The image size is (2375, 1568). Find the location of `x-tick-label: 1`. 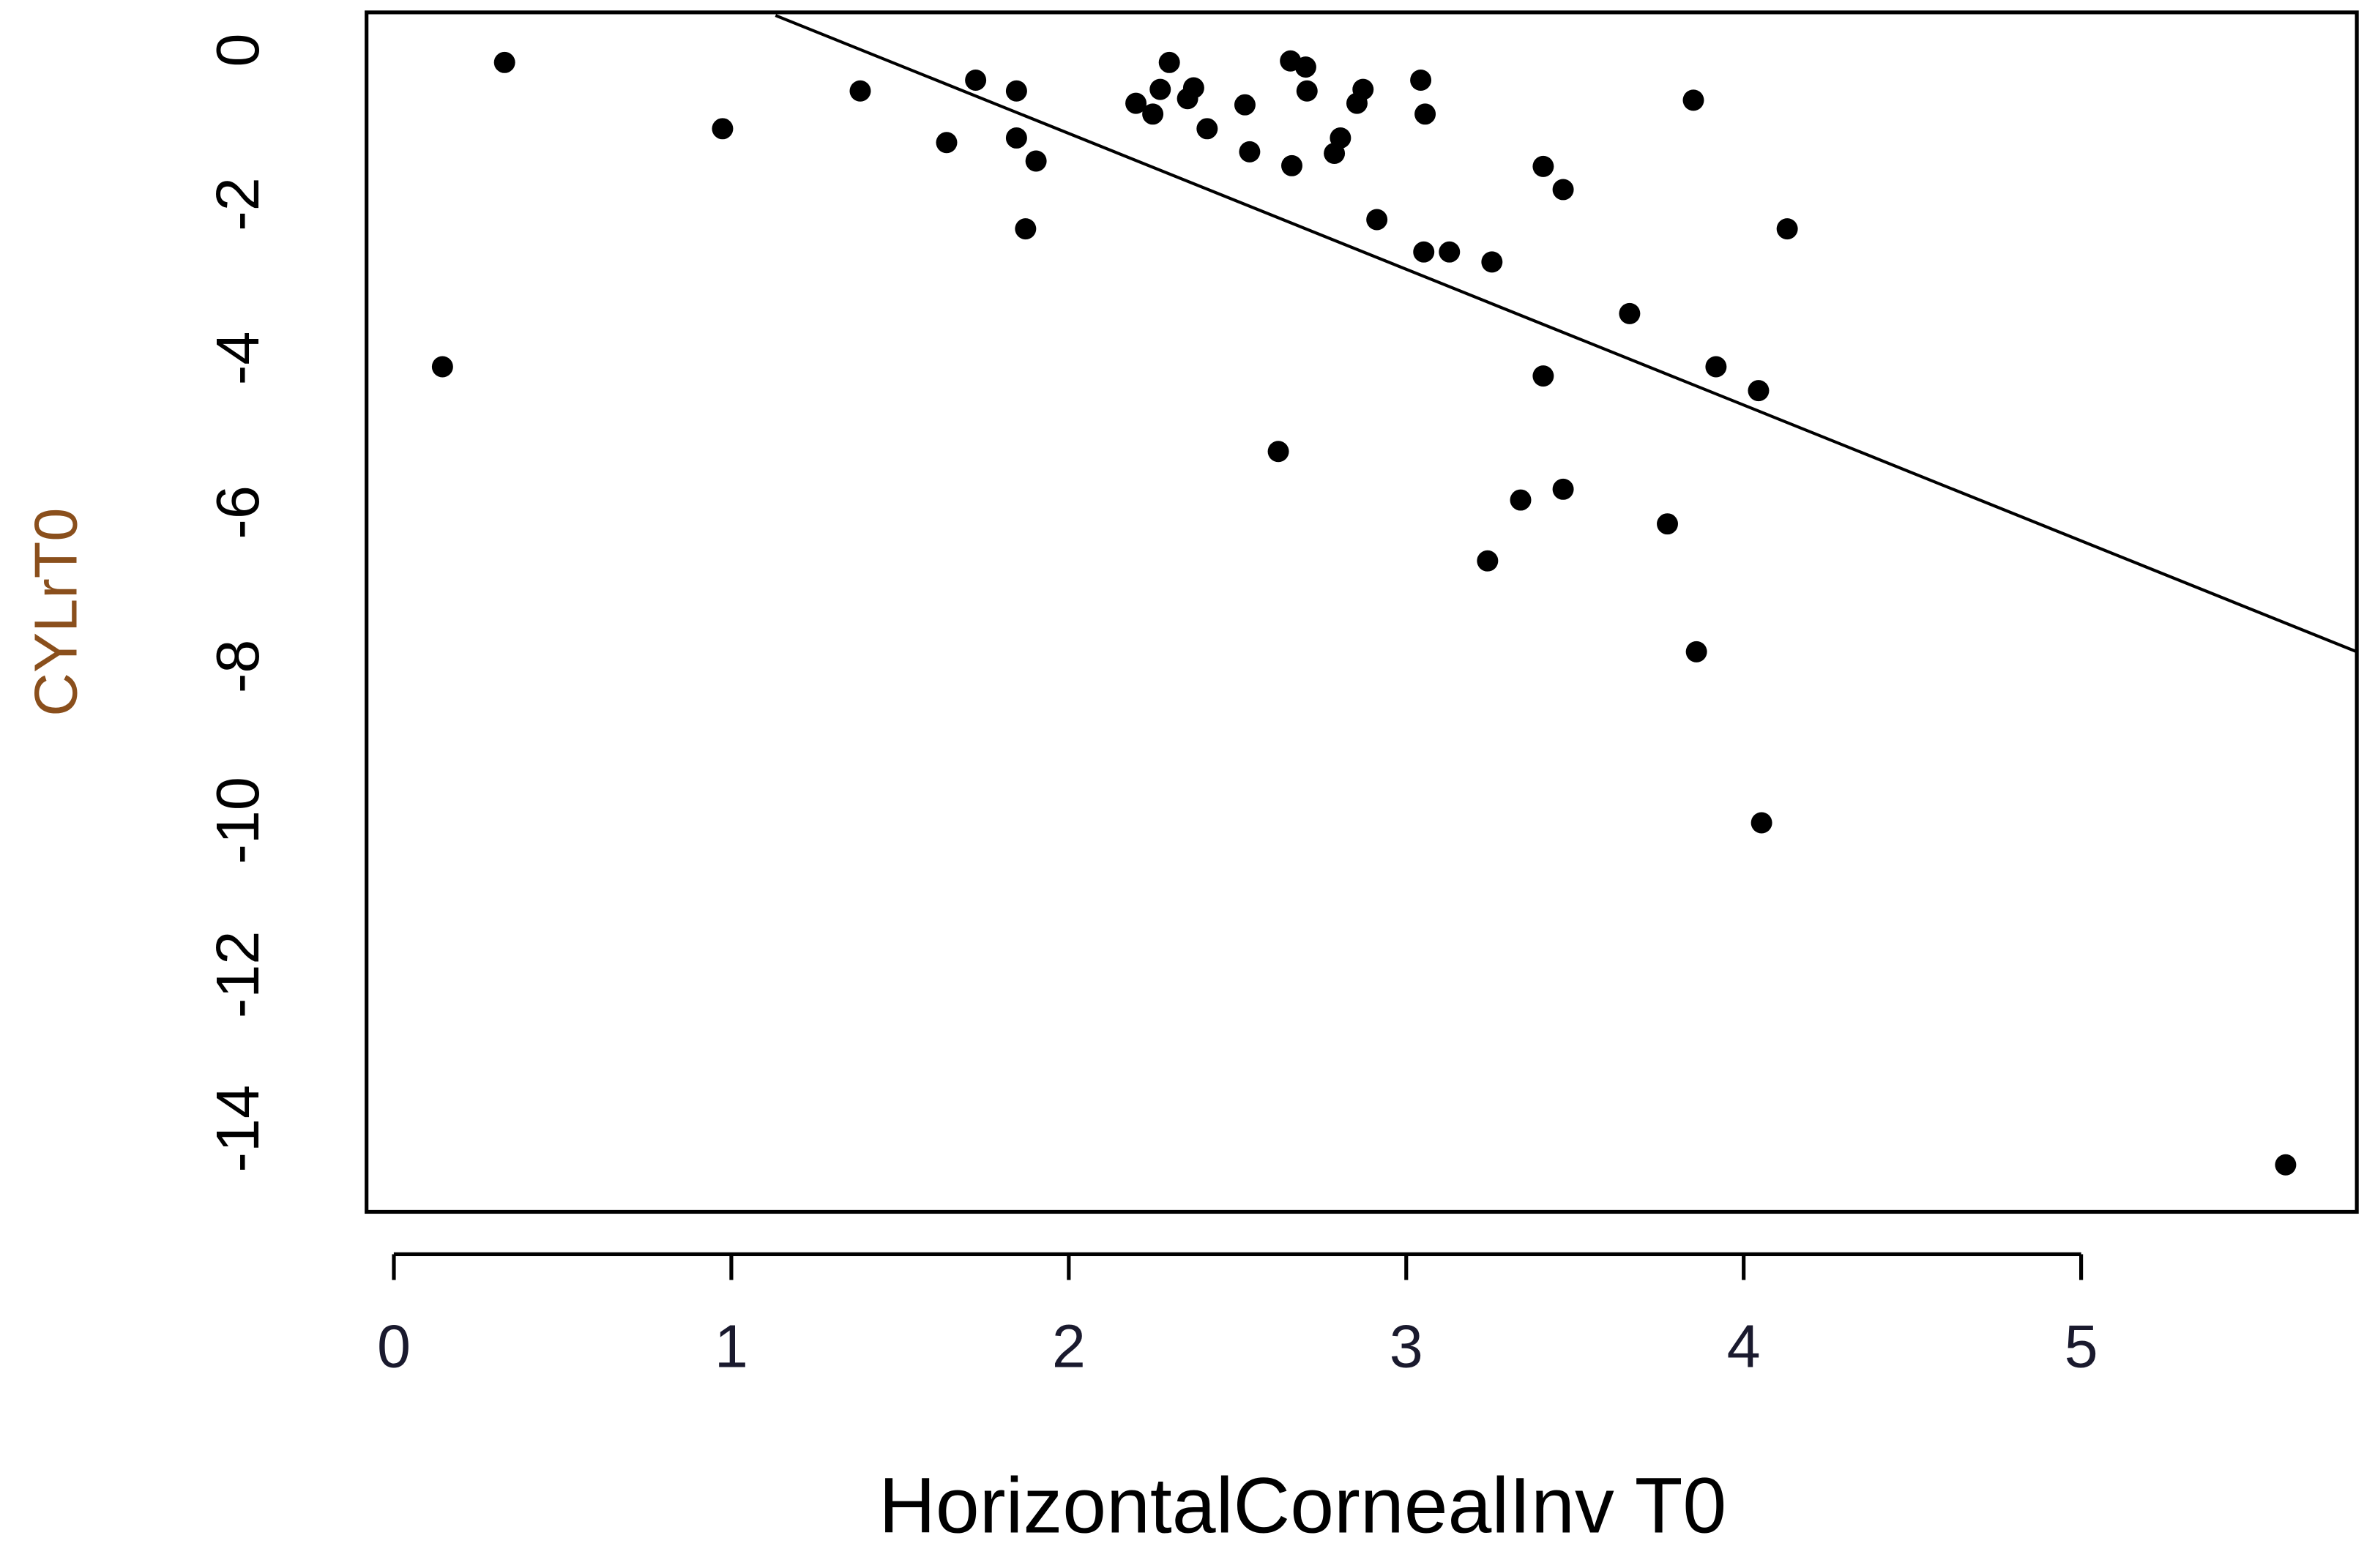

x-tick-label: 1 is located at coordinates (731, 1347).